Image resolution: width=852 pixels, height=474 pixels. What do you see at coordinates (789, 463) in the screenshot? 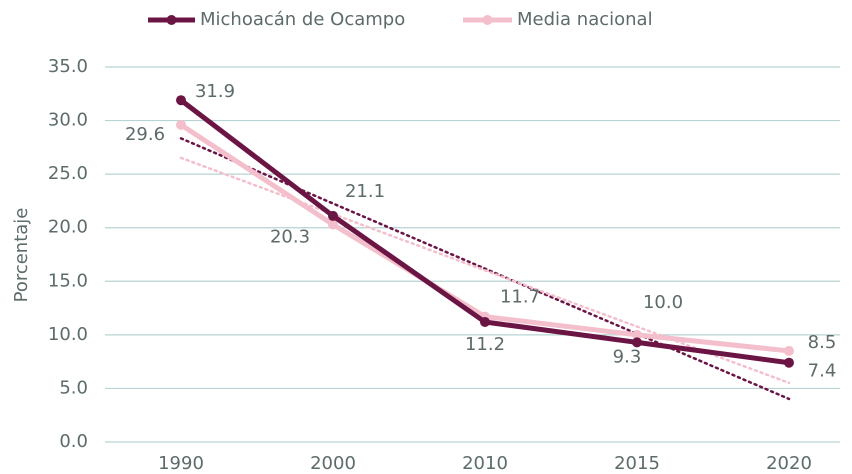
I see `x-tick-label: 2020` at bounding box center [789, 463].